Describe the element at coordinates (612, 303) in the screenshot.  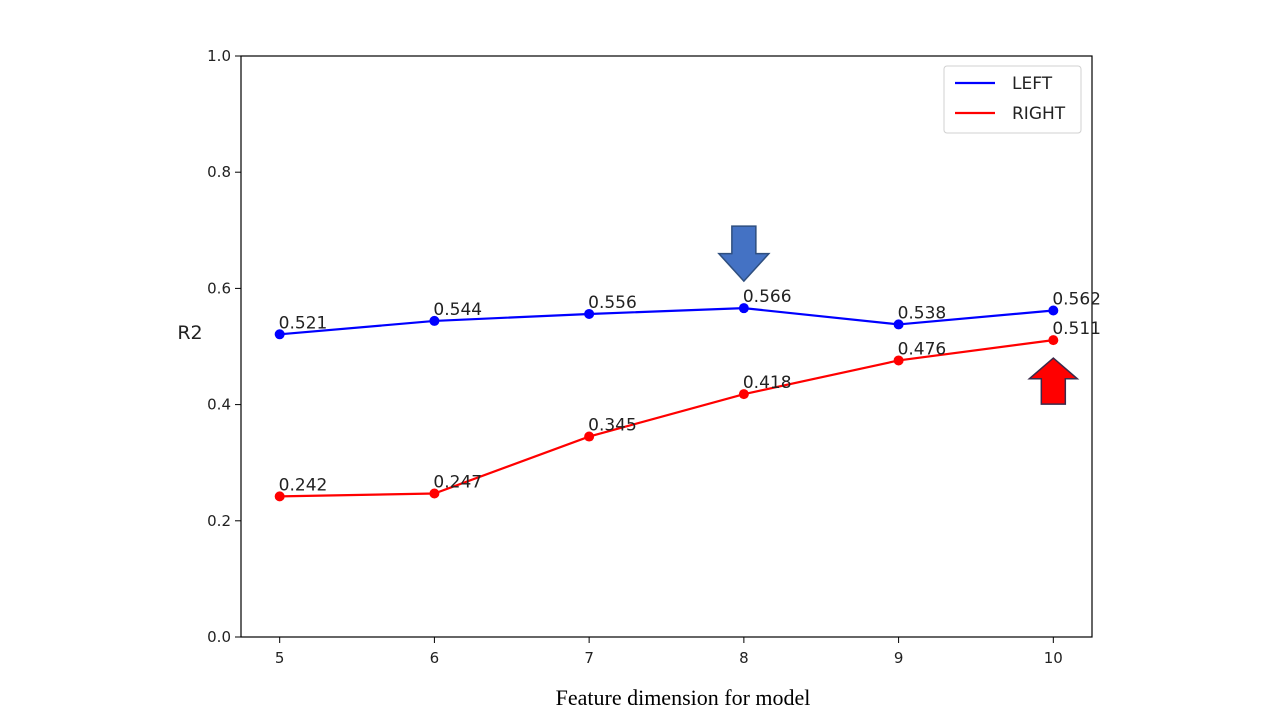
I see `data-label-left: 0.556` at that location.